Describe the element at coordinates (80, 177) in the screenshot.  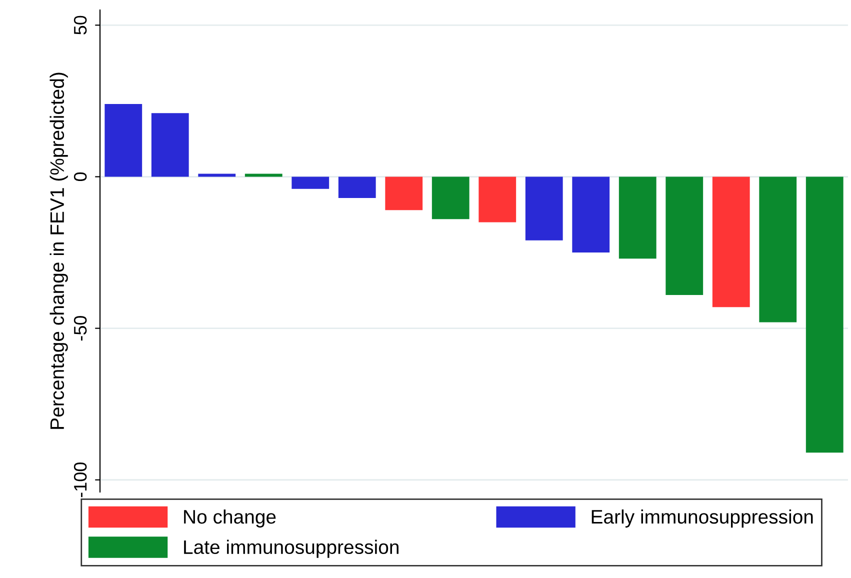
I see `y-tick-label: 0` at that location.